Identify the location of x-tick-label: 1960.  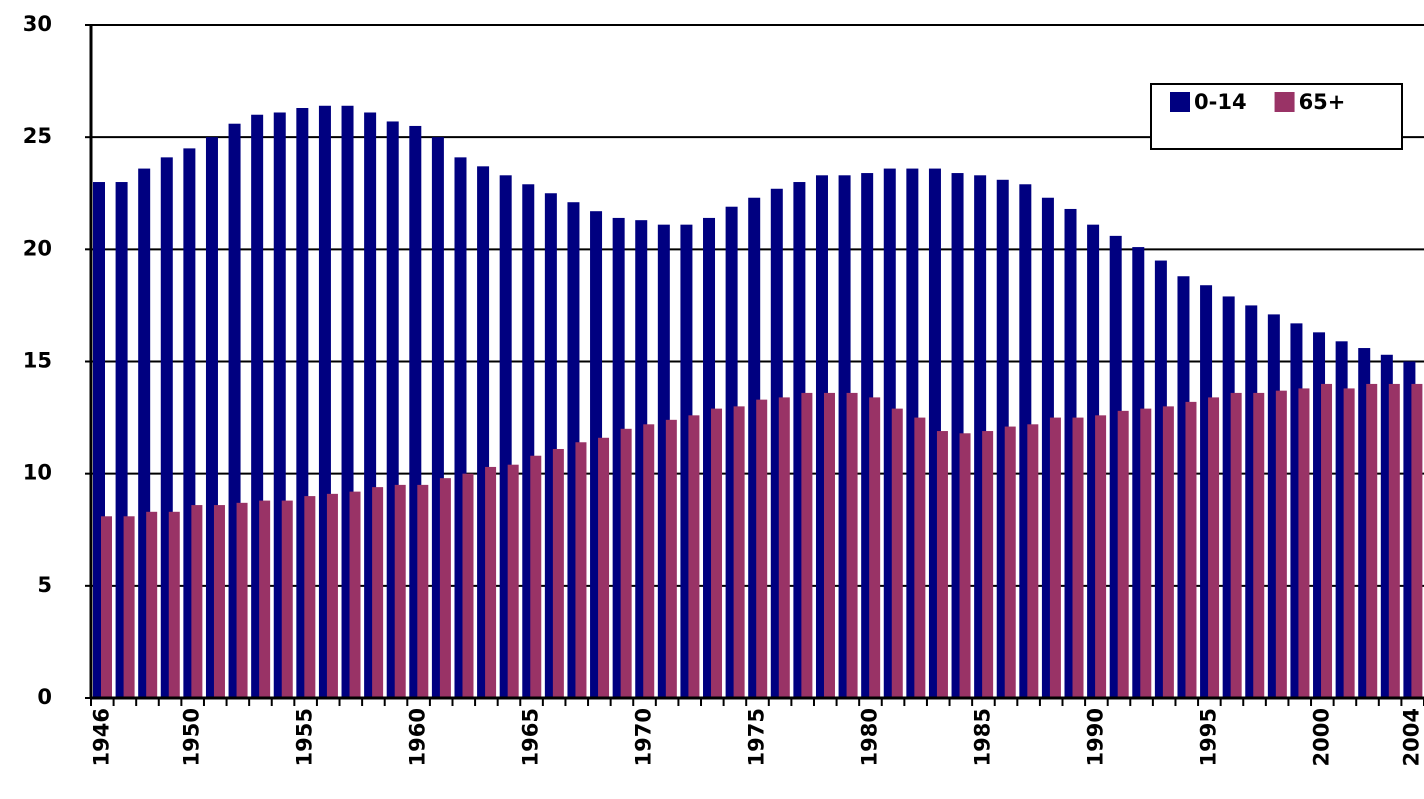
(418, 737).